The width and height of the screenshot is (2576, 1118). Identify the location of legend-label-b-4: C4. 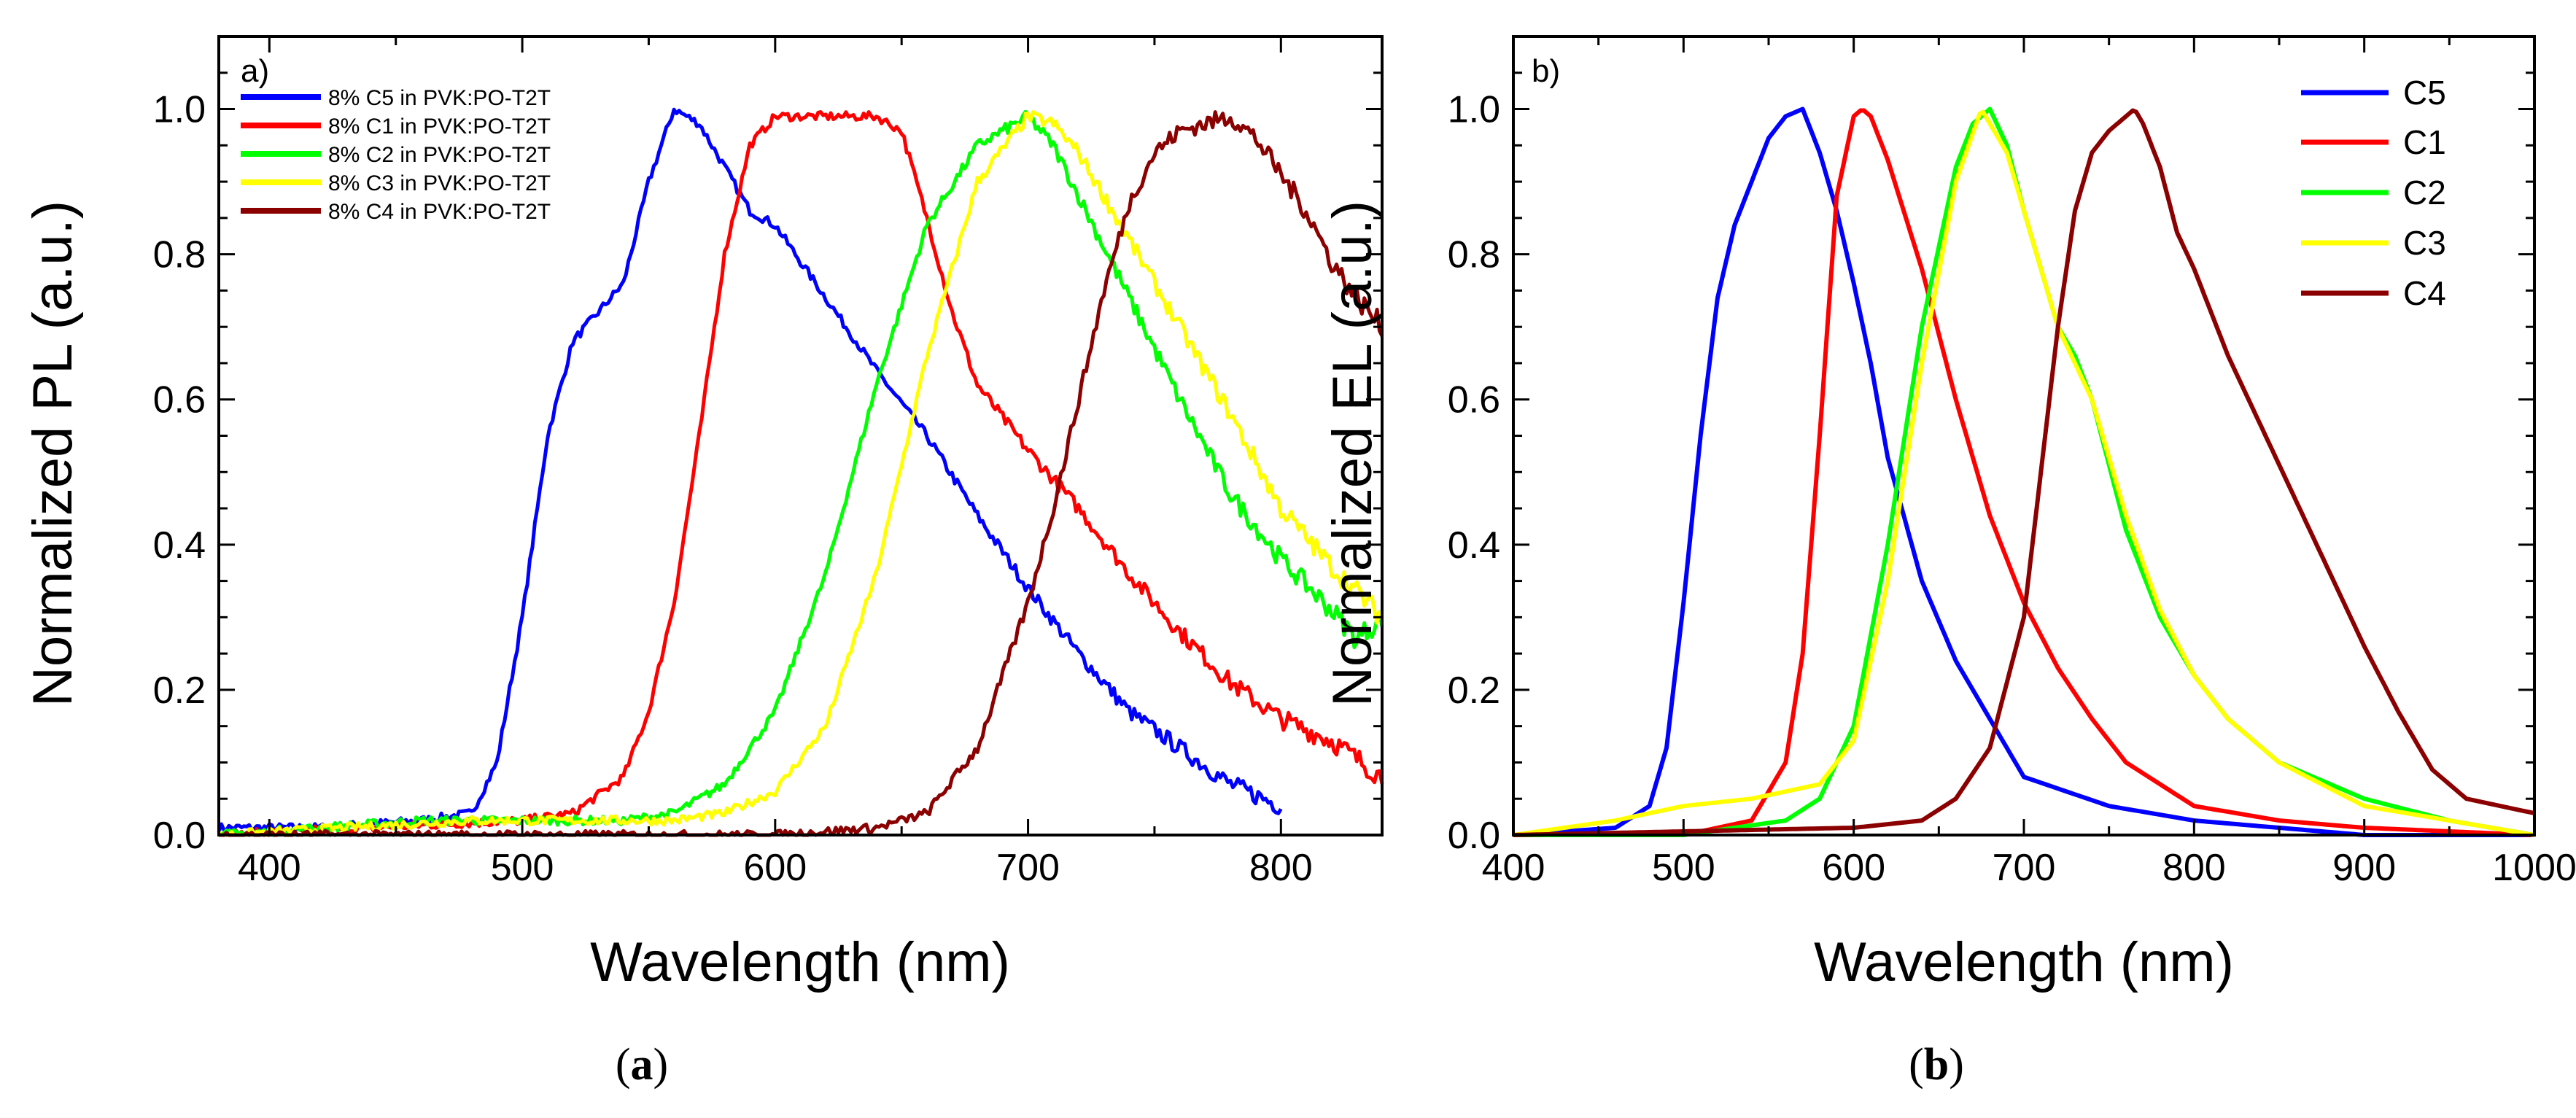
(2425, 293).